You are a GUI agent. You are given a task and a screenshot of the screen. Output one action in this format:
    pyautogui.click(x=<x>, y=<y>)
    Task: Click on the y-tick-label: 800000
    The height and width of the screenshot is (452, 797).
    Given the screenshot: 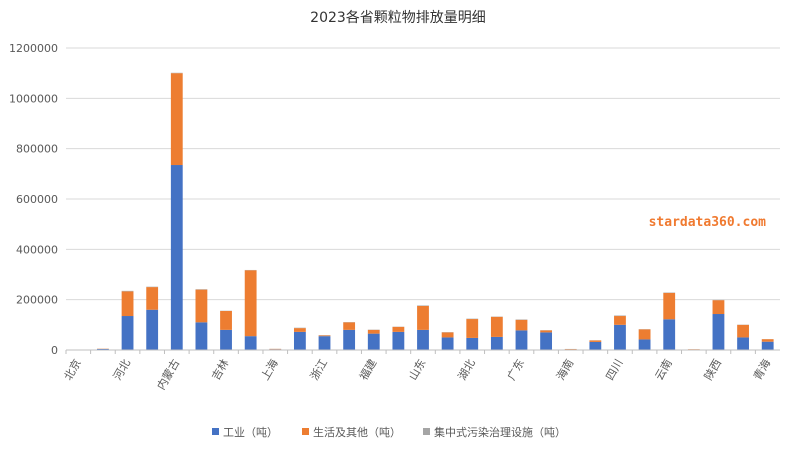 What is the action you would take?
    pyautogui.click(x=37, y=149)
    